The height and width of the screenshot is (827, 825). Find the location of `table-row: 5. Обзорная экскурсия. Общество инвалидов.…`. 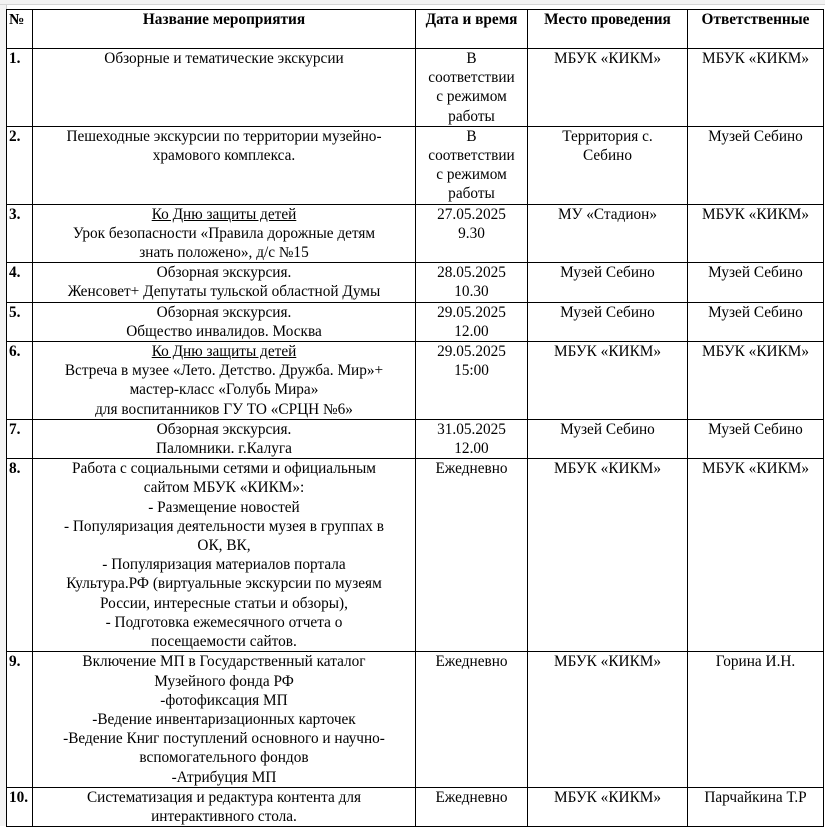

table-row: 5. Обзорная экскурсия. Общество инвалидов.… is located at coordinates (415, 322).